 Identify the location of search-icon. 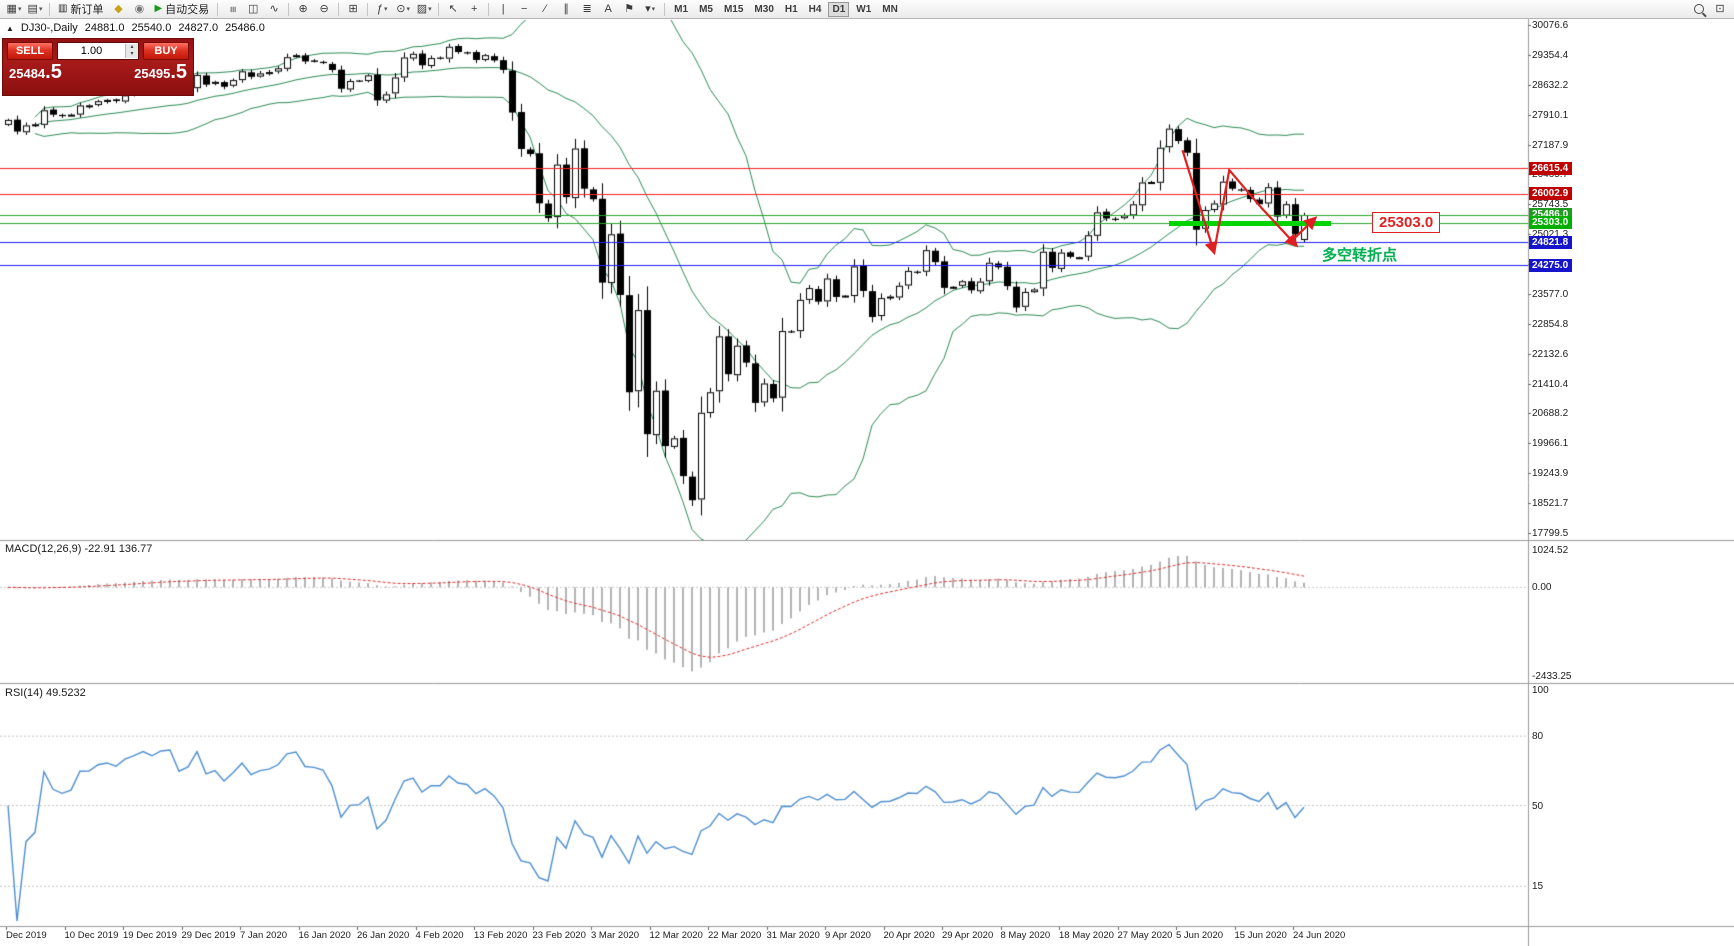
(1699, 9).